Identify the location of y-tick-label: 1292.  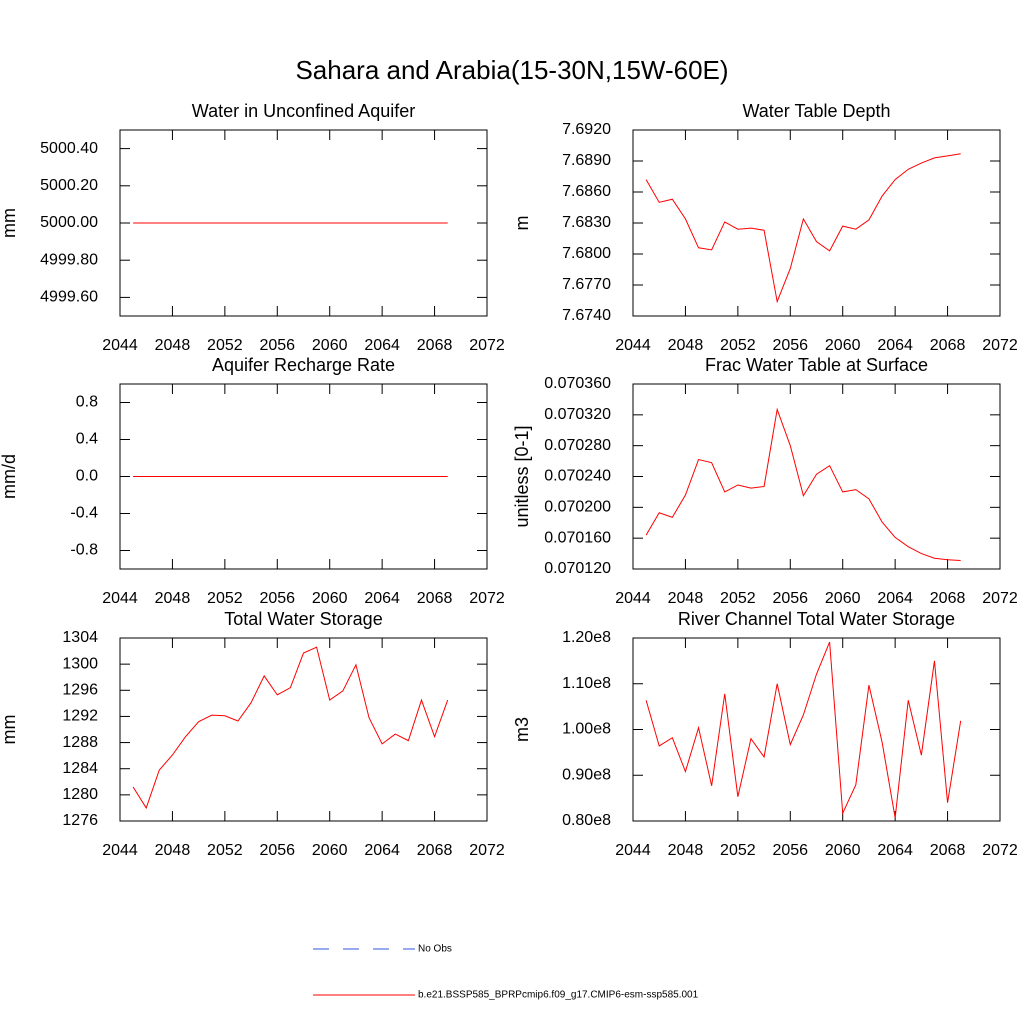
(80, 716).